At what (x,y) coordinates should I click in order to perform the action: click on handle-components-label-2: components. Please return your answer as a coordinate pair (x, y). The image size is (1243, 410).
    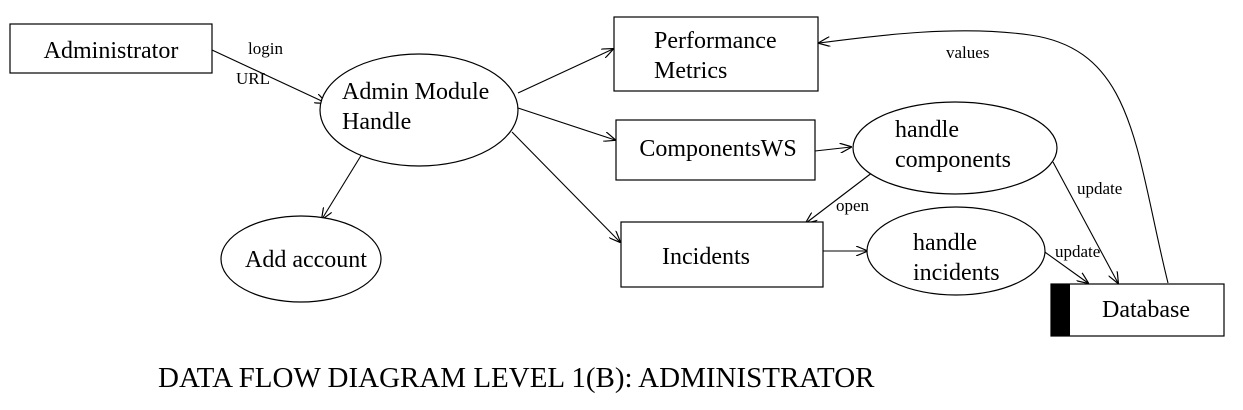
    Looking at the image, I should click on (953, 160).